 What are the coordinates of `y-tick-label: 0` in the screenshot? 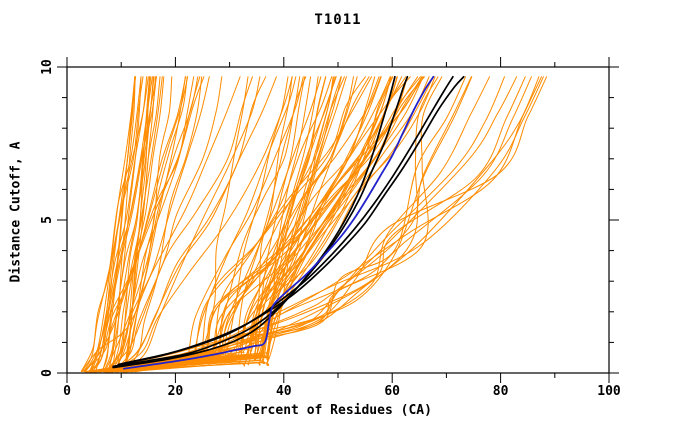 It's located at (47, 373).